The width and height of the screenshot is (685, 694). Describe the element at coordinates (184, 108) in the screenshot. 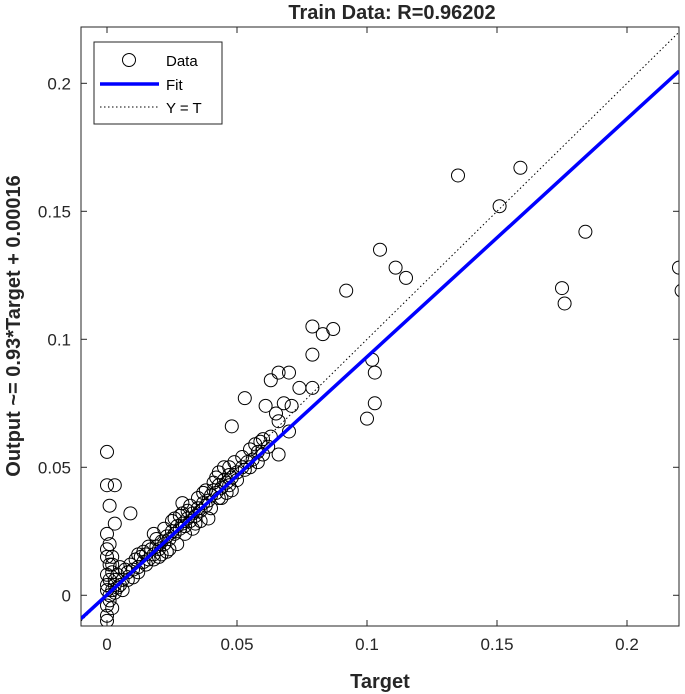

I see `legend-identity-label: Y = T` at that location.